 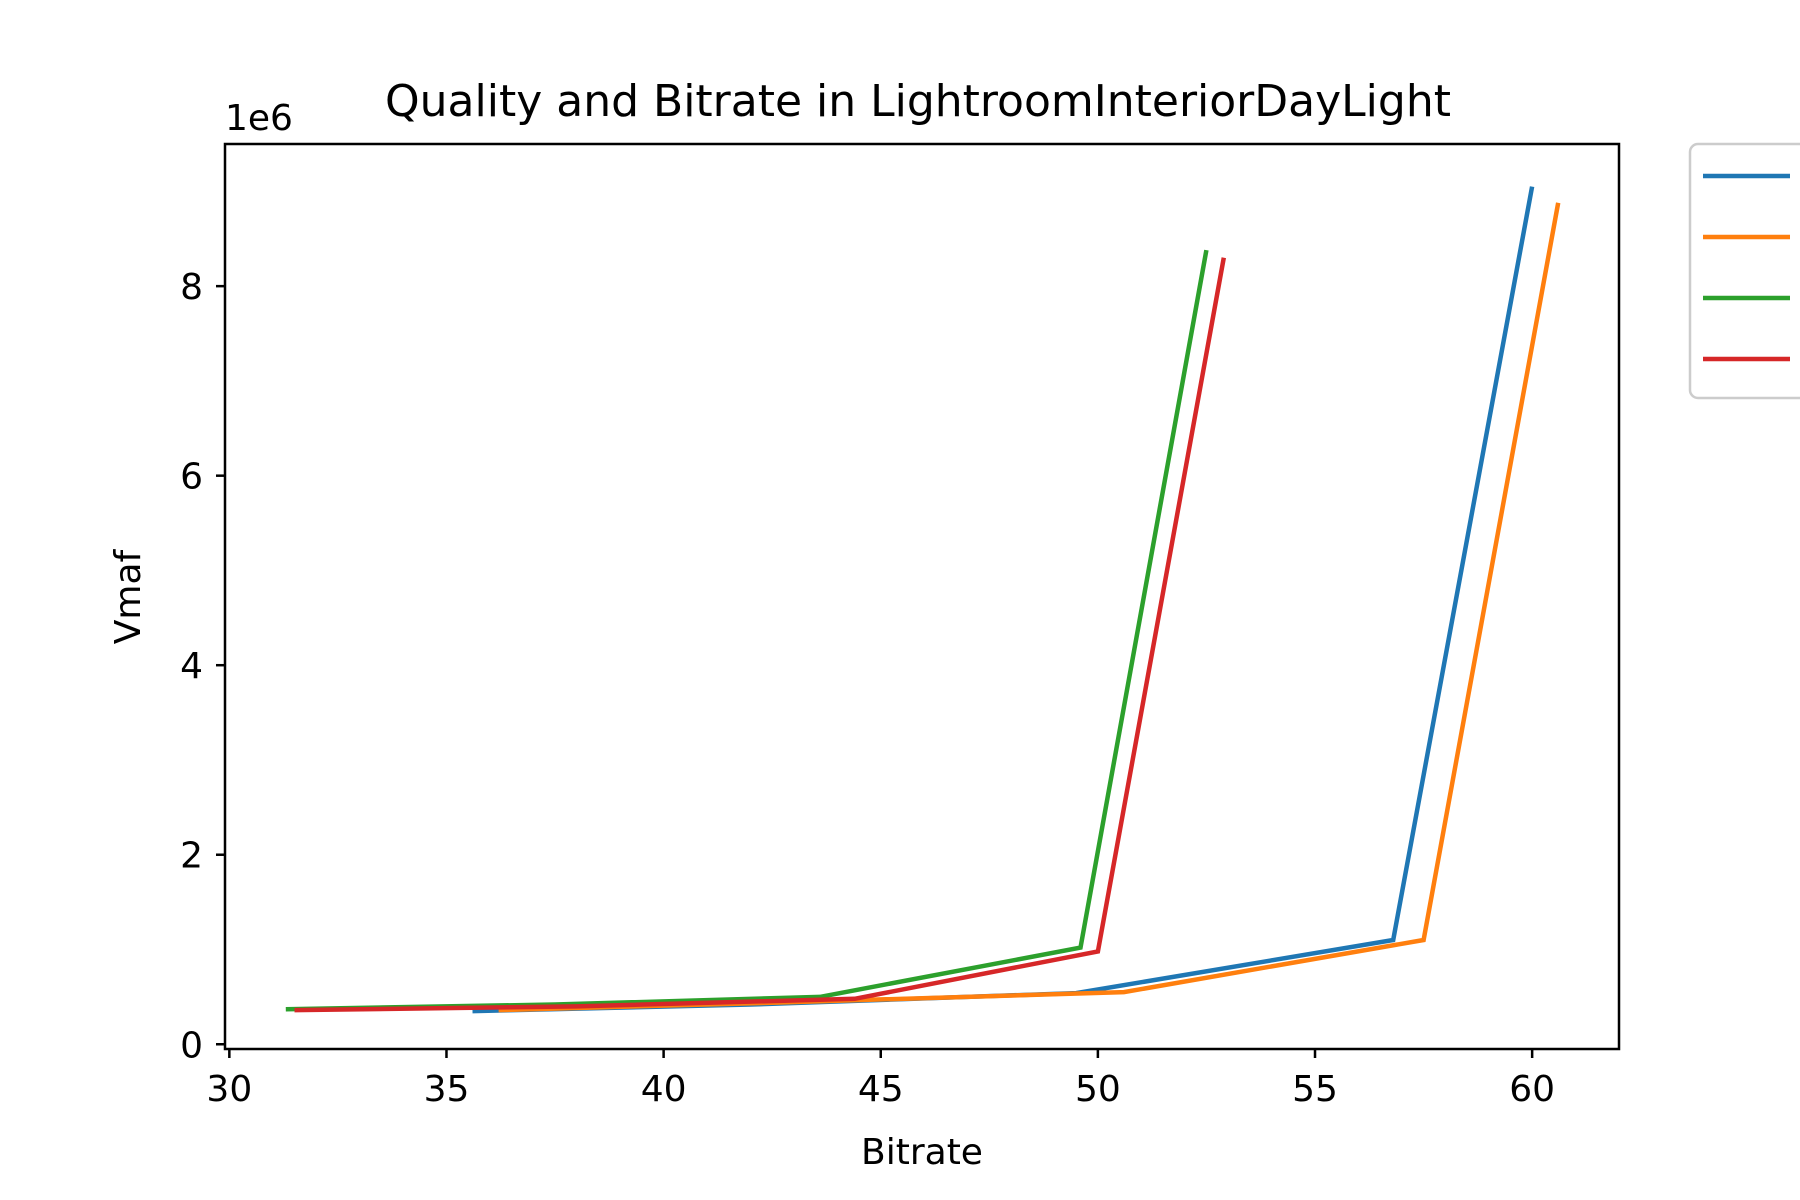 What do you see at coordinates (191, 287) in the screenshot?
I see `y-tick-label: 8` at bounding box center [191, 287].